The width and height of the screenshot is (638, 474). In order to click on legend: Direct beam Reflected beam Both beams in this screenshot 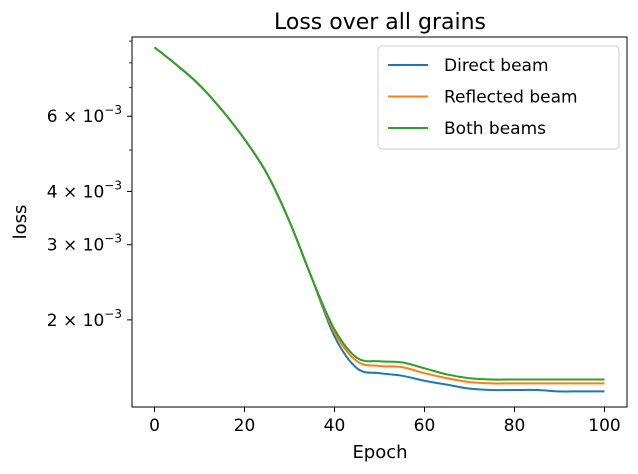, I will do `click(498, 97)`.